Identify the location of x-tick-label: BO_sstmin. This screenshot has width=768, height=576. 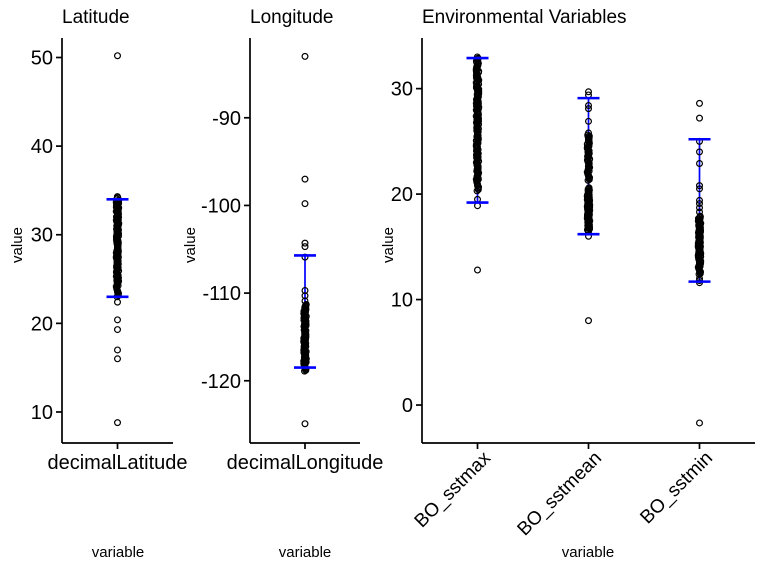
(676, 488).